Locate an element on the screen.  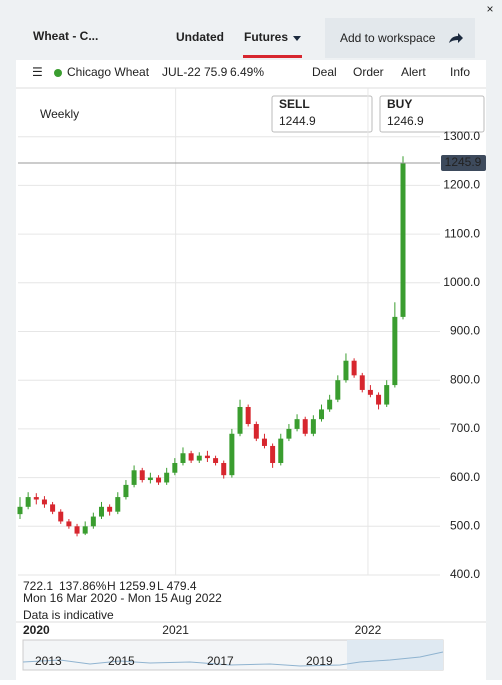
y-tick-label: 900.0 is located at coordinates (465, 331).